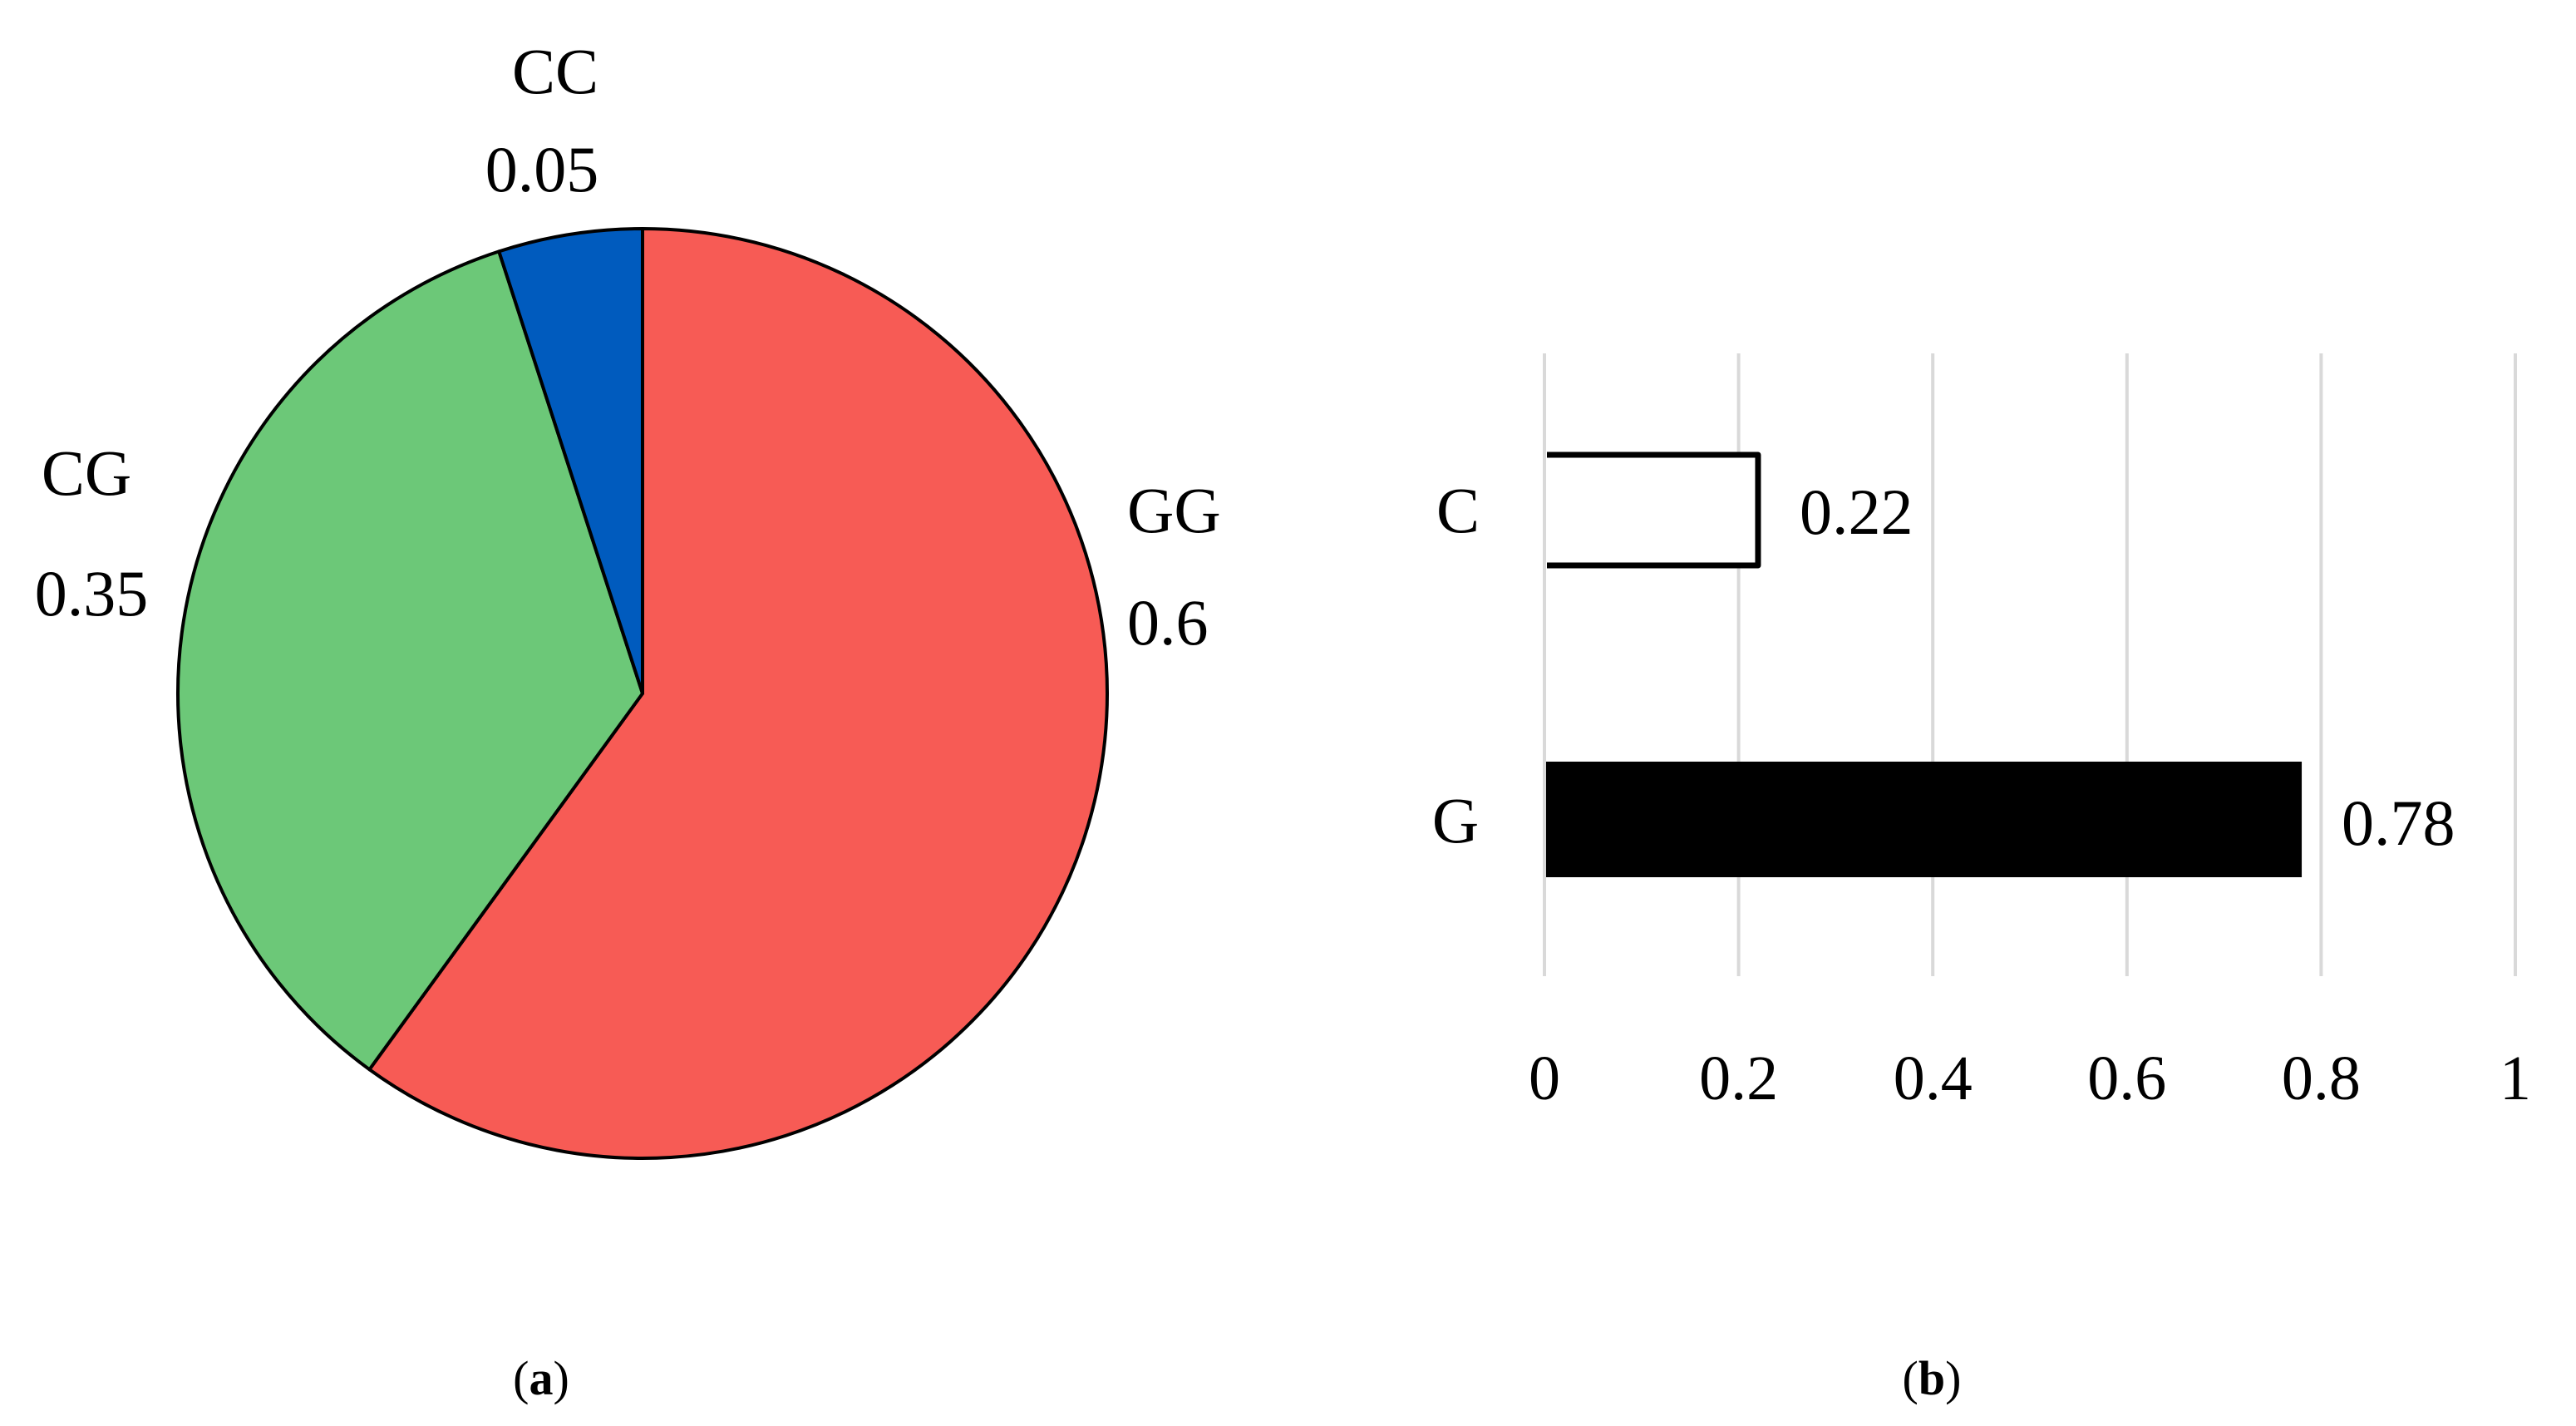  Describe the element at coordinates (1544, 1078) in the screenshot. I see `x-tick-label: 0` at that location.